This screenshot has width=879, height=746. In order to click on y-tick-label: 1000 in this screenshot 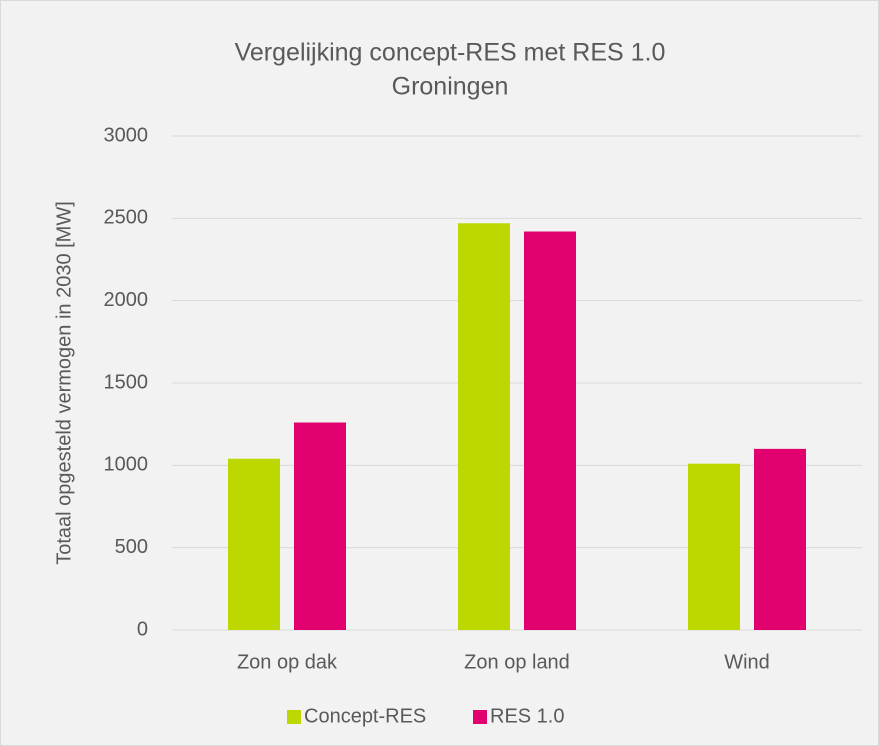, I will do `click(126, 465)`.